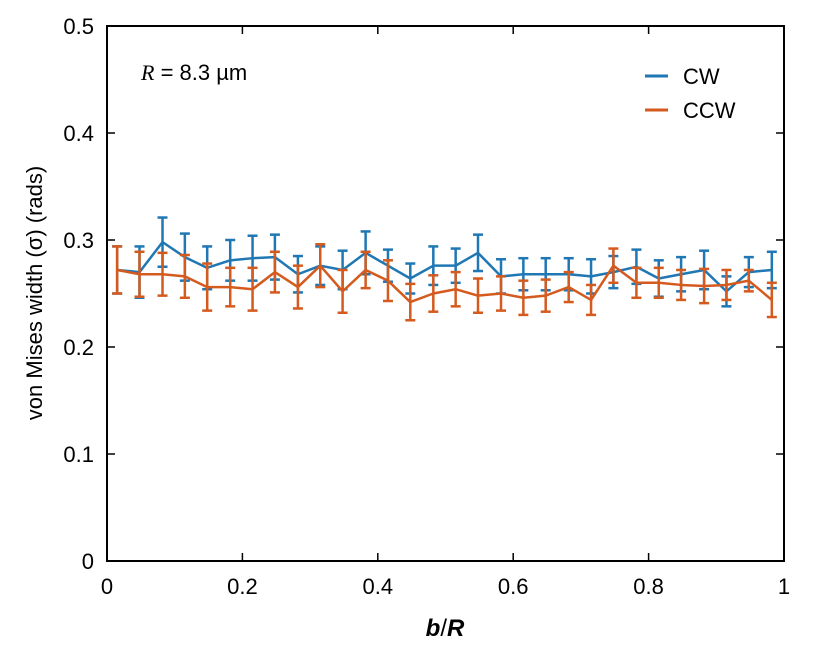  I want to click on x-tick-label: 0.2, so click(242, 586).